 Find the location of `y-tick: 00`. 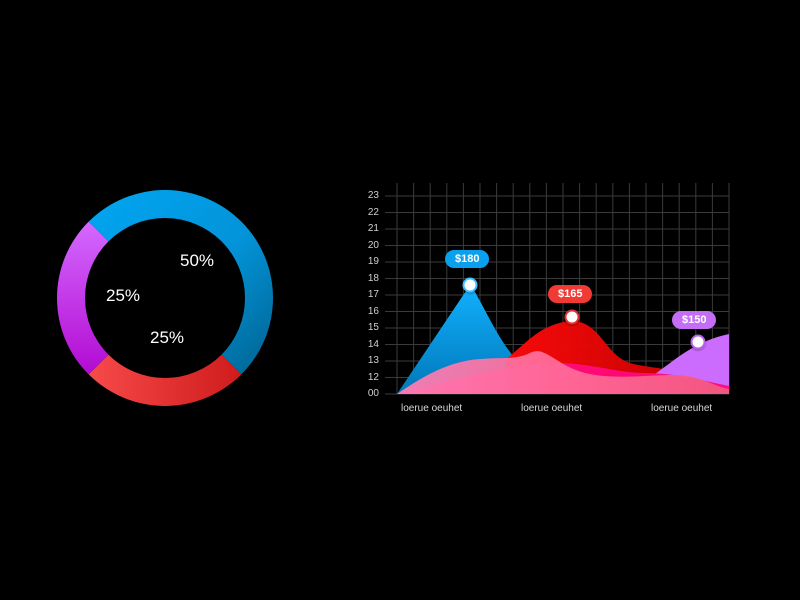

y-tick: 00 is located at coordinates (373, 393).